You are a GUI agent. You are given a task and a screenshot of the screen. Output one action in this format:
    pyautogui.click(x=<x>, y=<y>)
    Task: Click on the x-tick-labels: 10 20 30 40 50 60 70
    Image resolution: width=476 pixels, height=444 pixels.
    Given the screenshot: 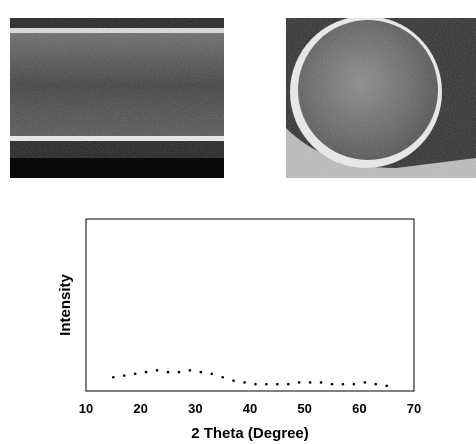 What is the action you would take?
    pyautogui.click(x=250, y=408)
    